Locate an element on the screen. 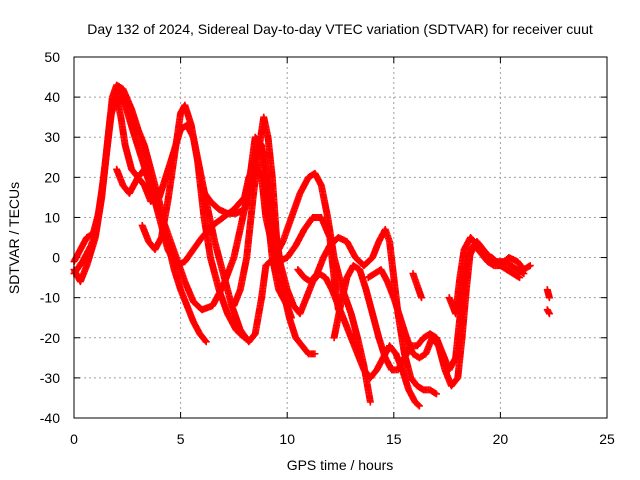  y-tick-label: -10 is located at coordinates (50, 298).